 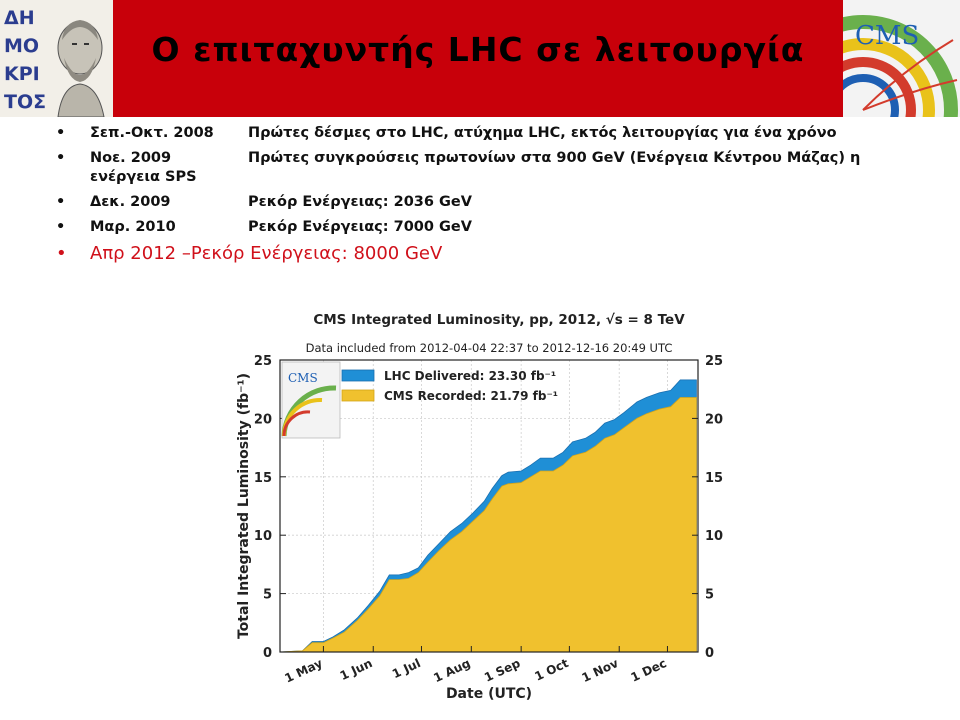 I want to click on y-tick-label-right: 0, so click(x=709, y=653).